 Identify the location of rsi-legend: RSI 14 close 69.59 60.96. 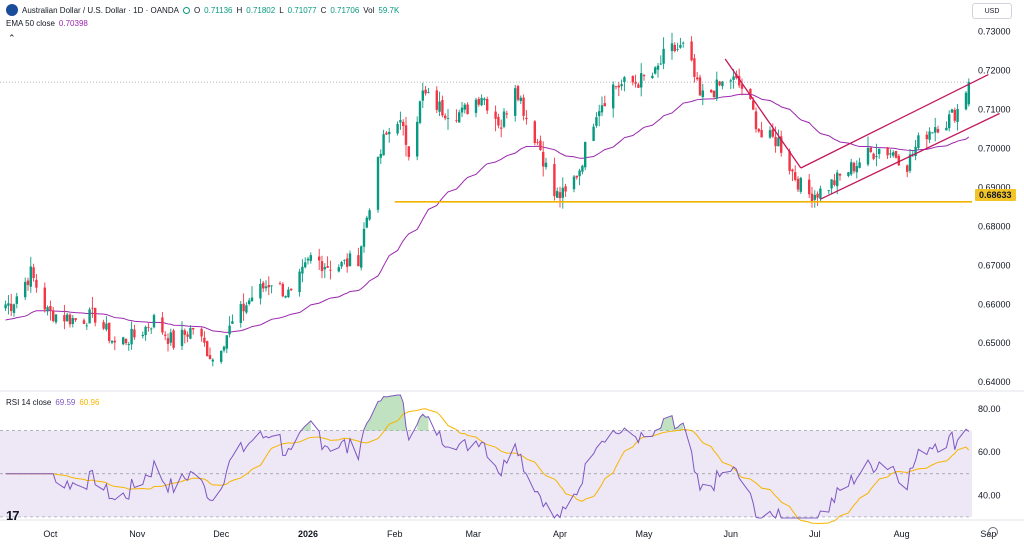
(52, 402).